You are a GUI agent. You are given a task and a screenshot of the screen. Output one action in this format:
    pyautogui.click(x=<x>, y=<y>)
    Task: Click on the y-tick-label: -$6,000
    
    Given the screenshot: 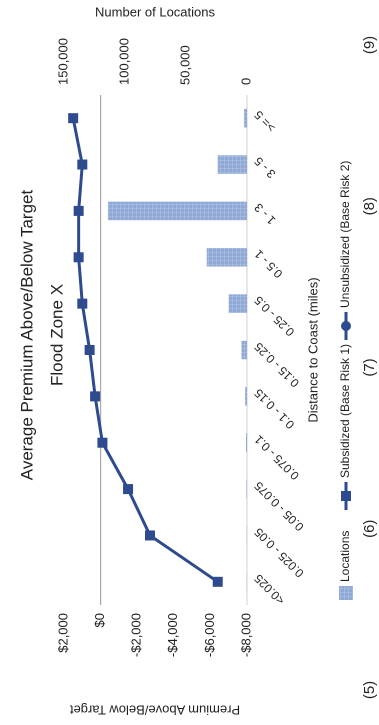 What is the action you would take?
    pyautogui.click(x=209, y=635)
    